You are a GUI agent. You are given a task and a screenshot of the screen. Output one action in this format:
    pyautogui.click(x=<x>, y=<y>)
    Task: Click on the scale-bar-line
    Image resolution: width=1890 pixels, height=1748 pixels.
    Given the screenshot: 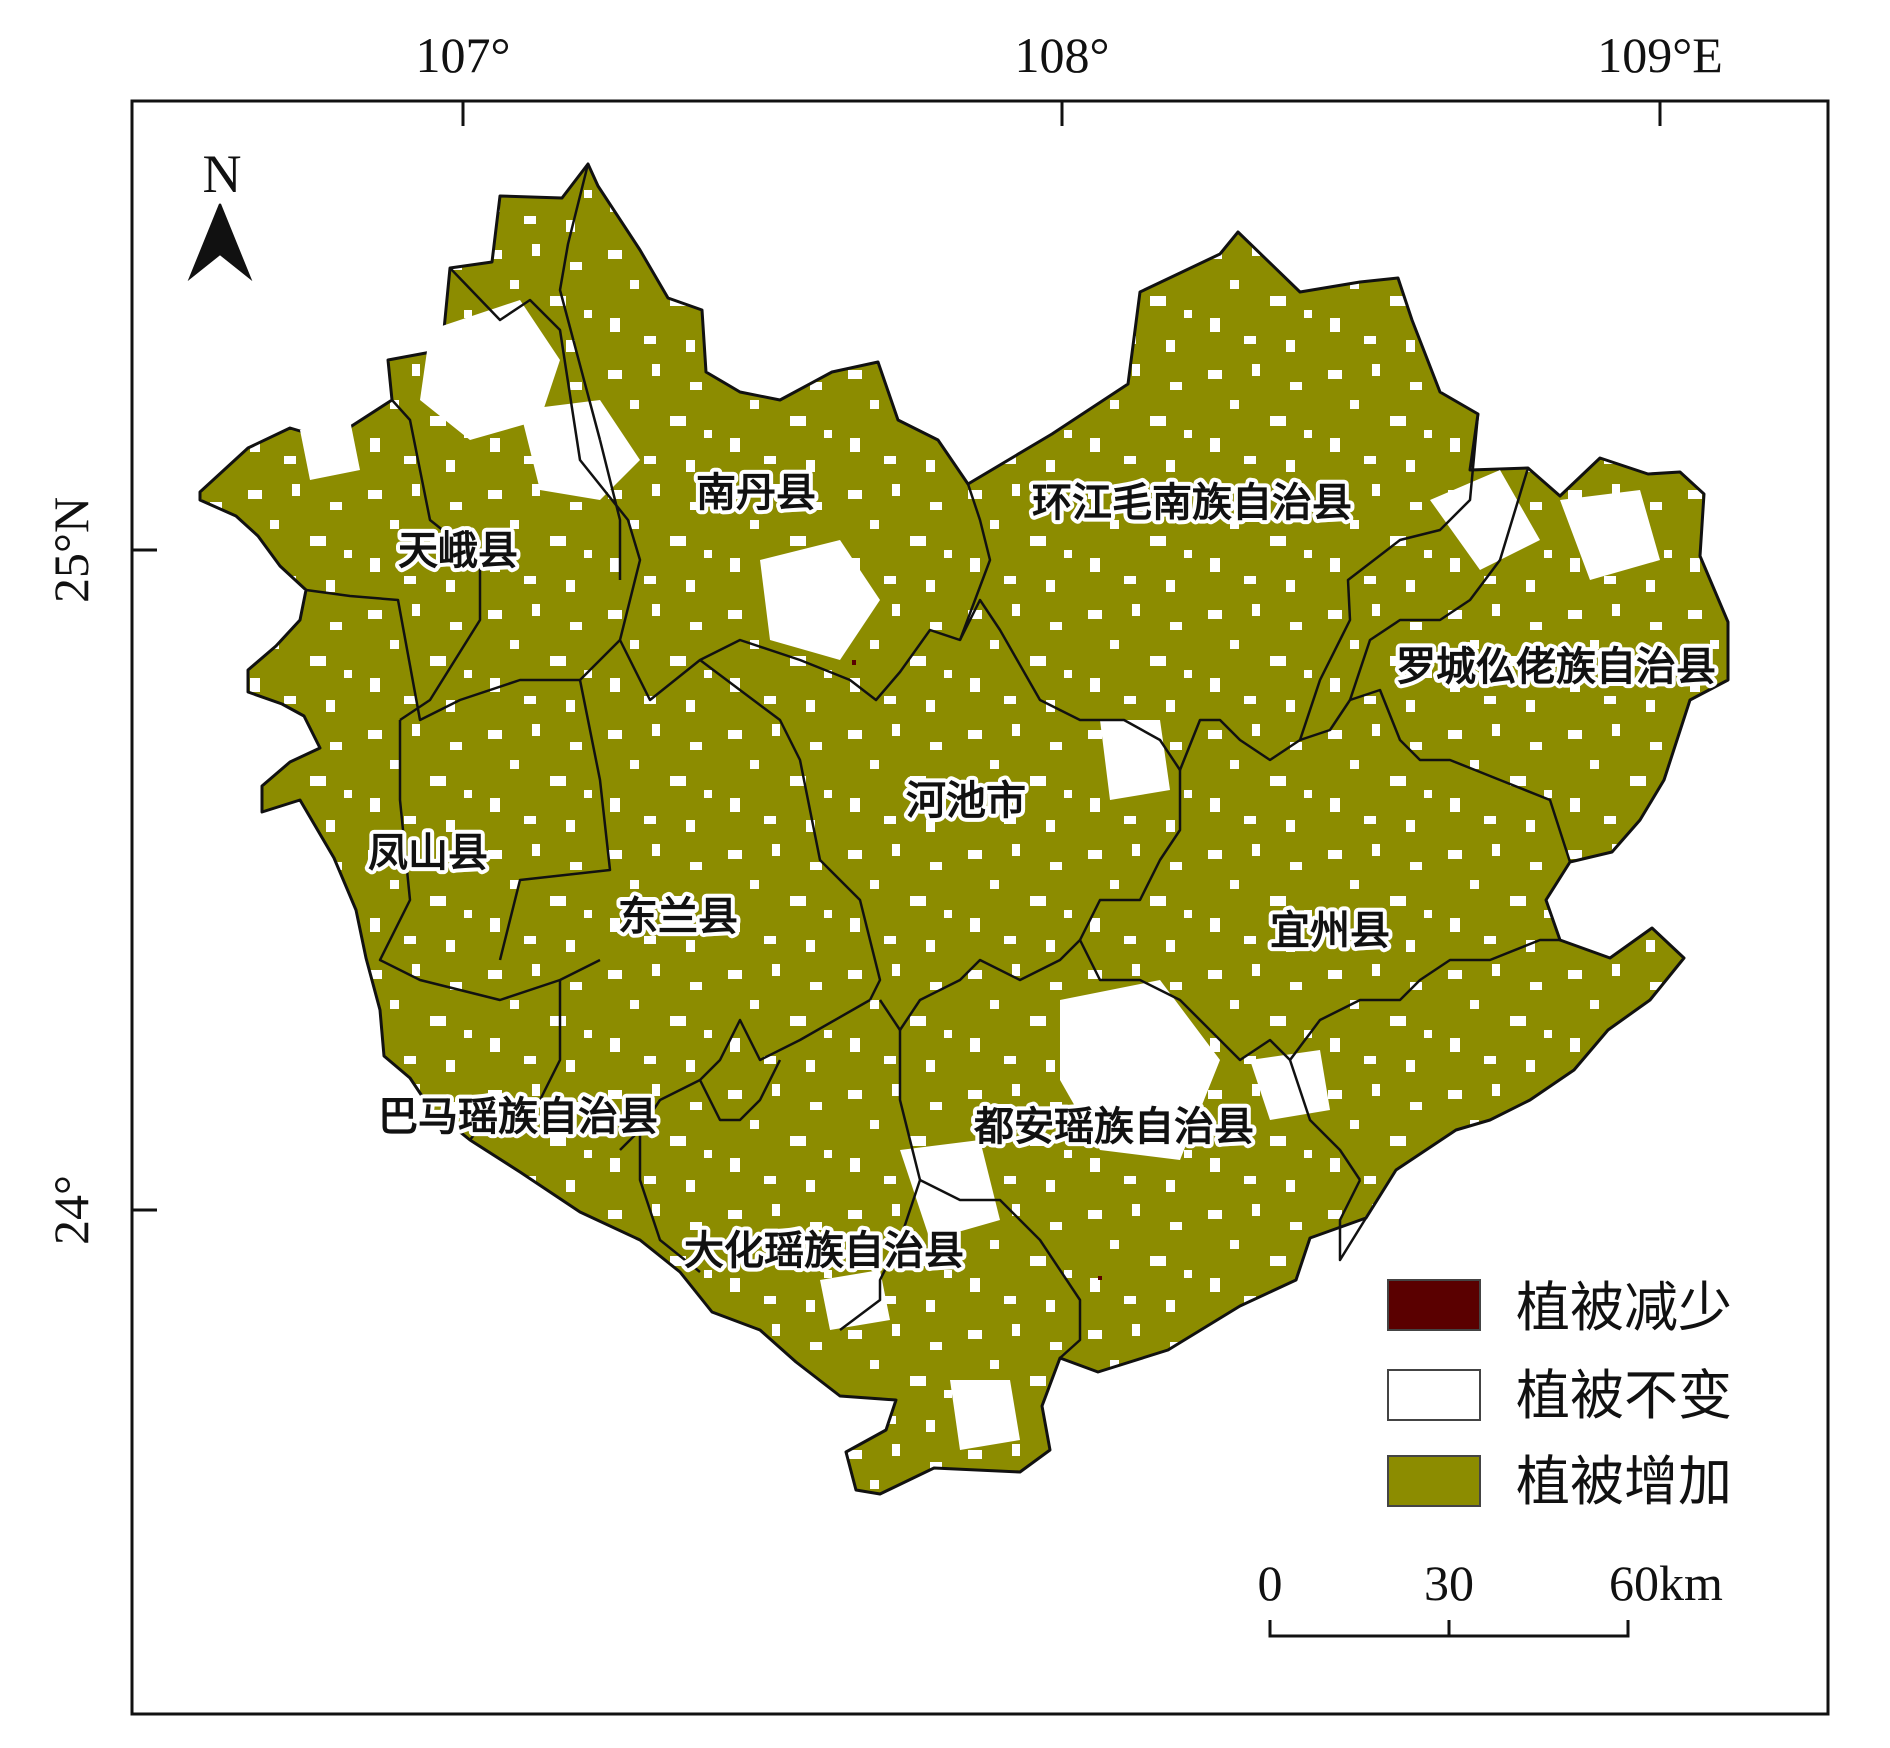 What is the action you would take?
    pyautogui.click(x=1449, y=1629)
    